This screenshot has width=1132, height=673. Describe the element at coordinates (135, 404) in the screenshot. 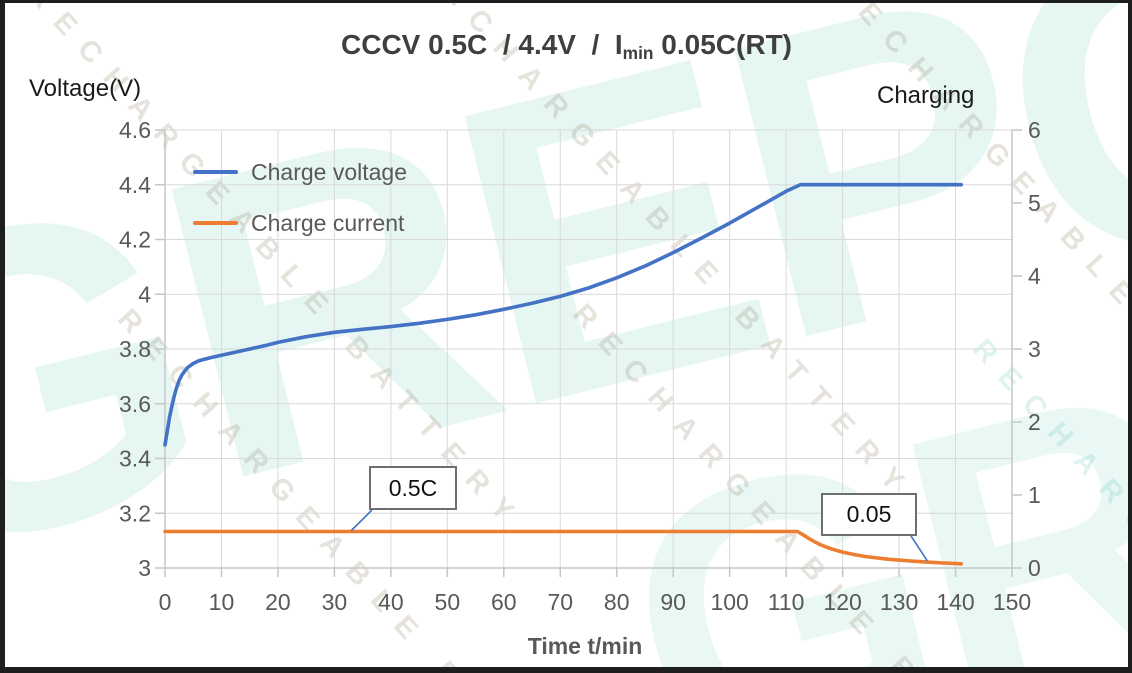

I see `left-tick-label: 3.6` at that location.